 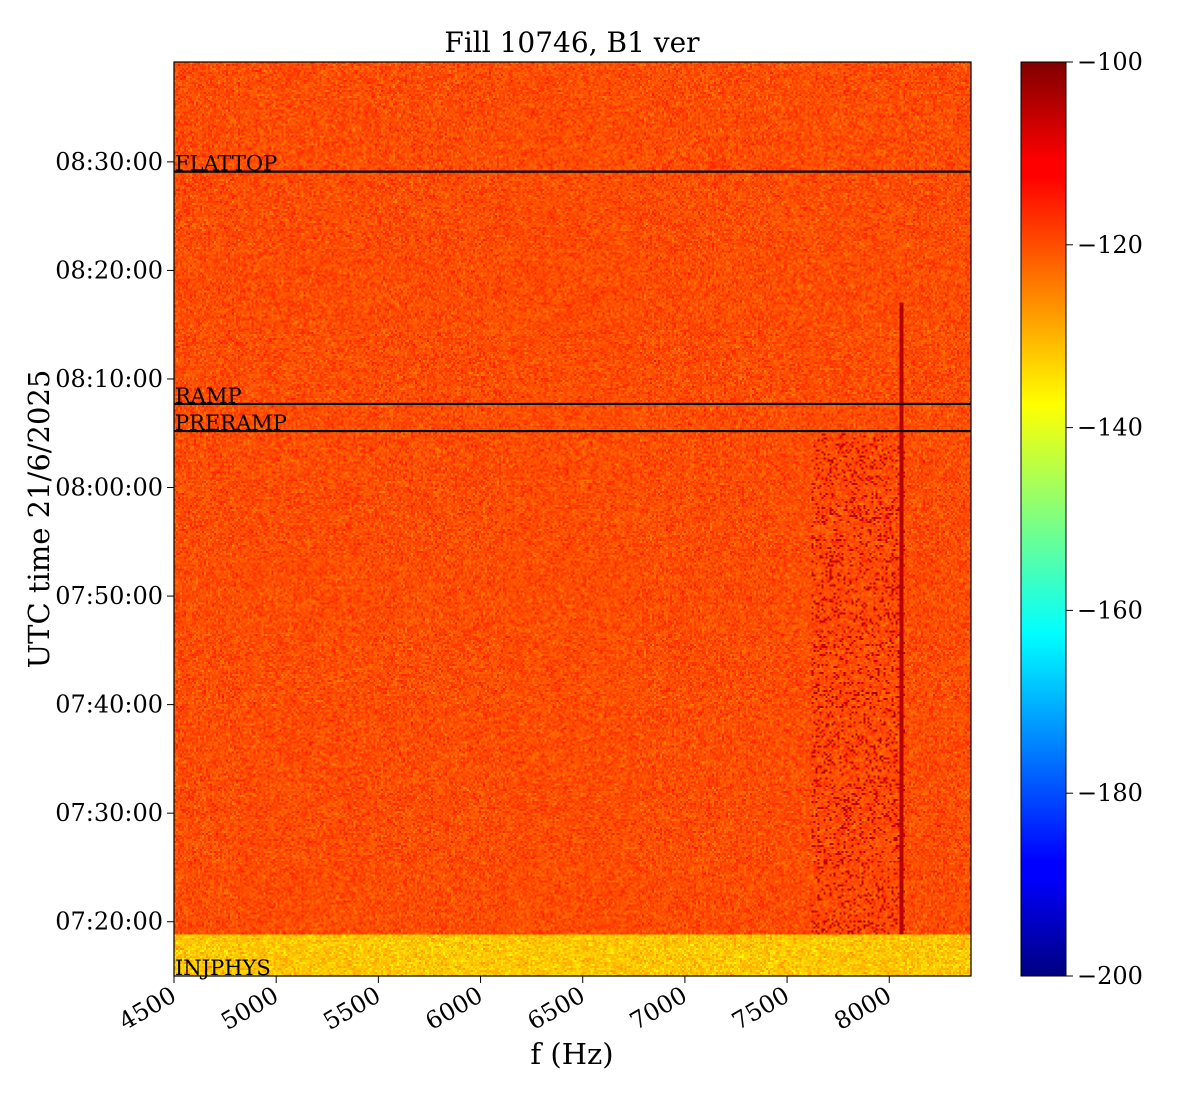 I want to click on colorbar-tick-label: −140, so click(x=1110, y=428).